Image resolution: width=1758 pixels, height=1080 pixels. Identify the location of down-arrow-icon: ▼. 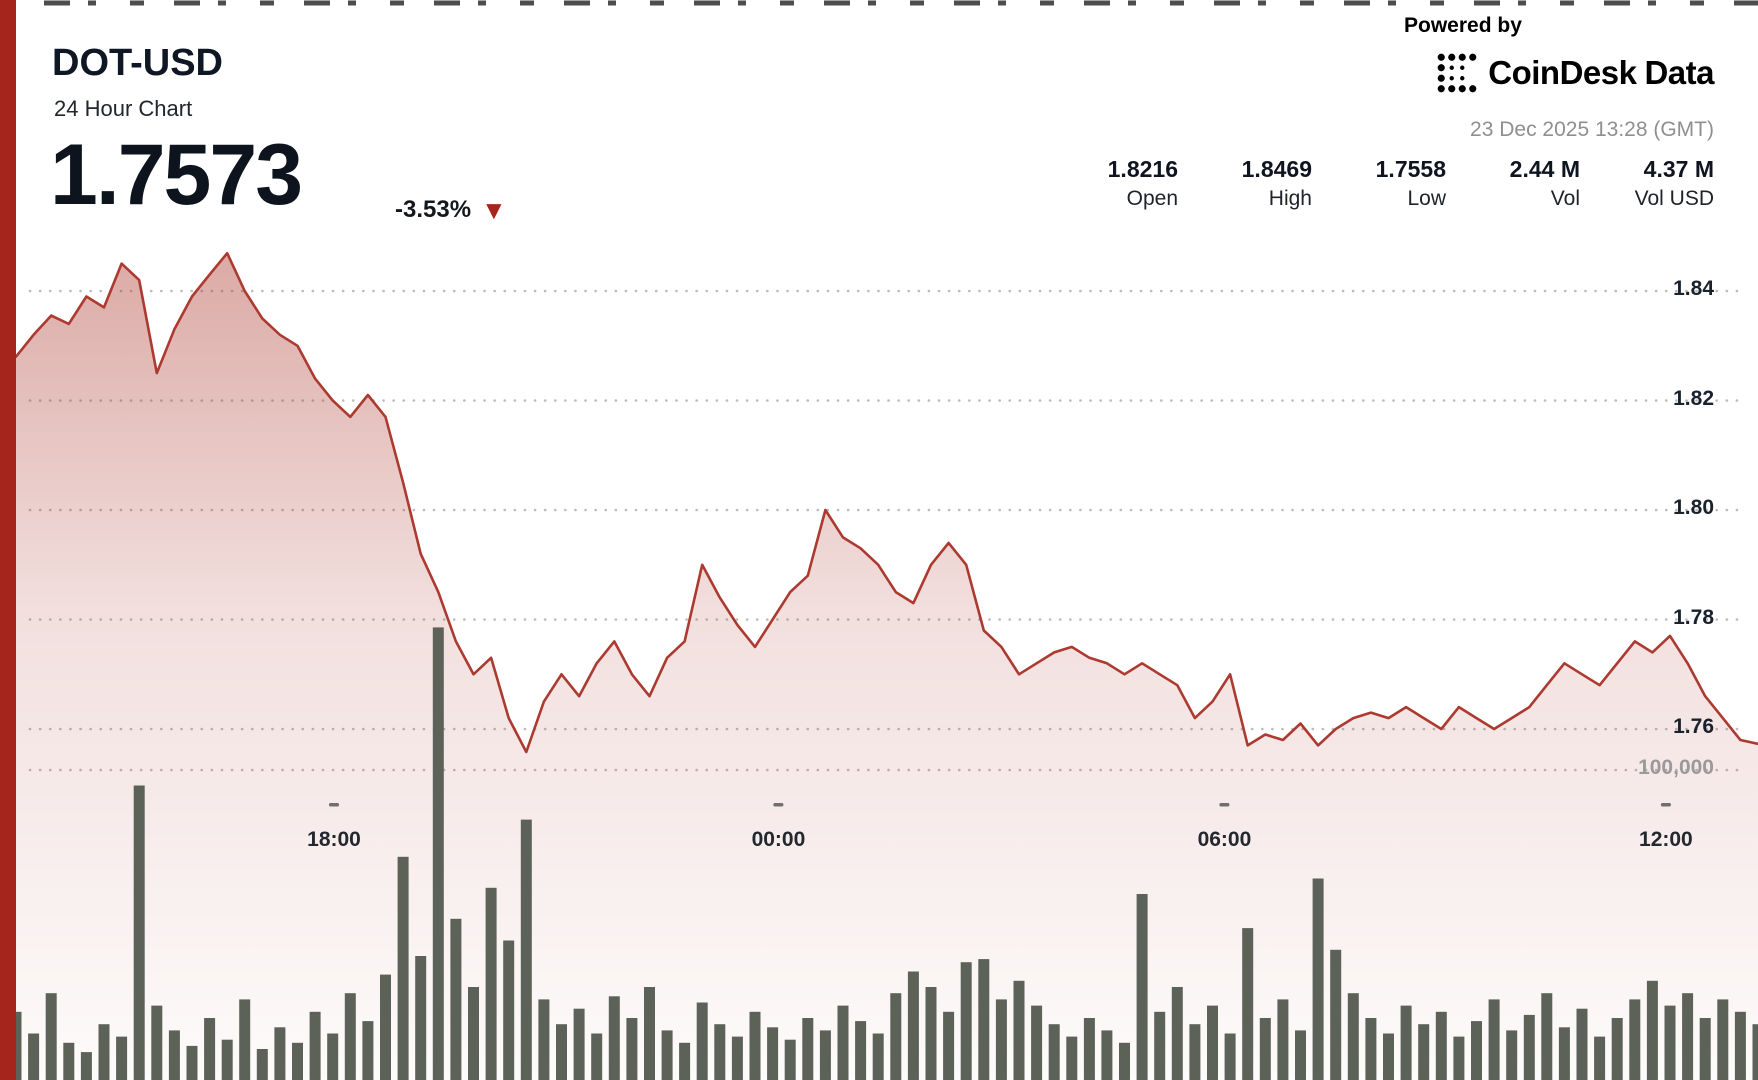
(494, 210).